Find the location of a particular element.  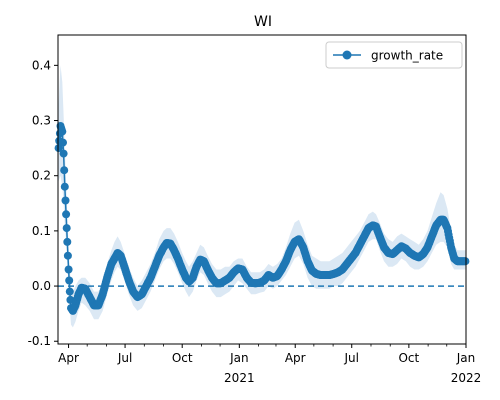

legend-point-marker is located at coordinates (347, 55).